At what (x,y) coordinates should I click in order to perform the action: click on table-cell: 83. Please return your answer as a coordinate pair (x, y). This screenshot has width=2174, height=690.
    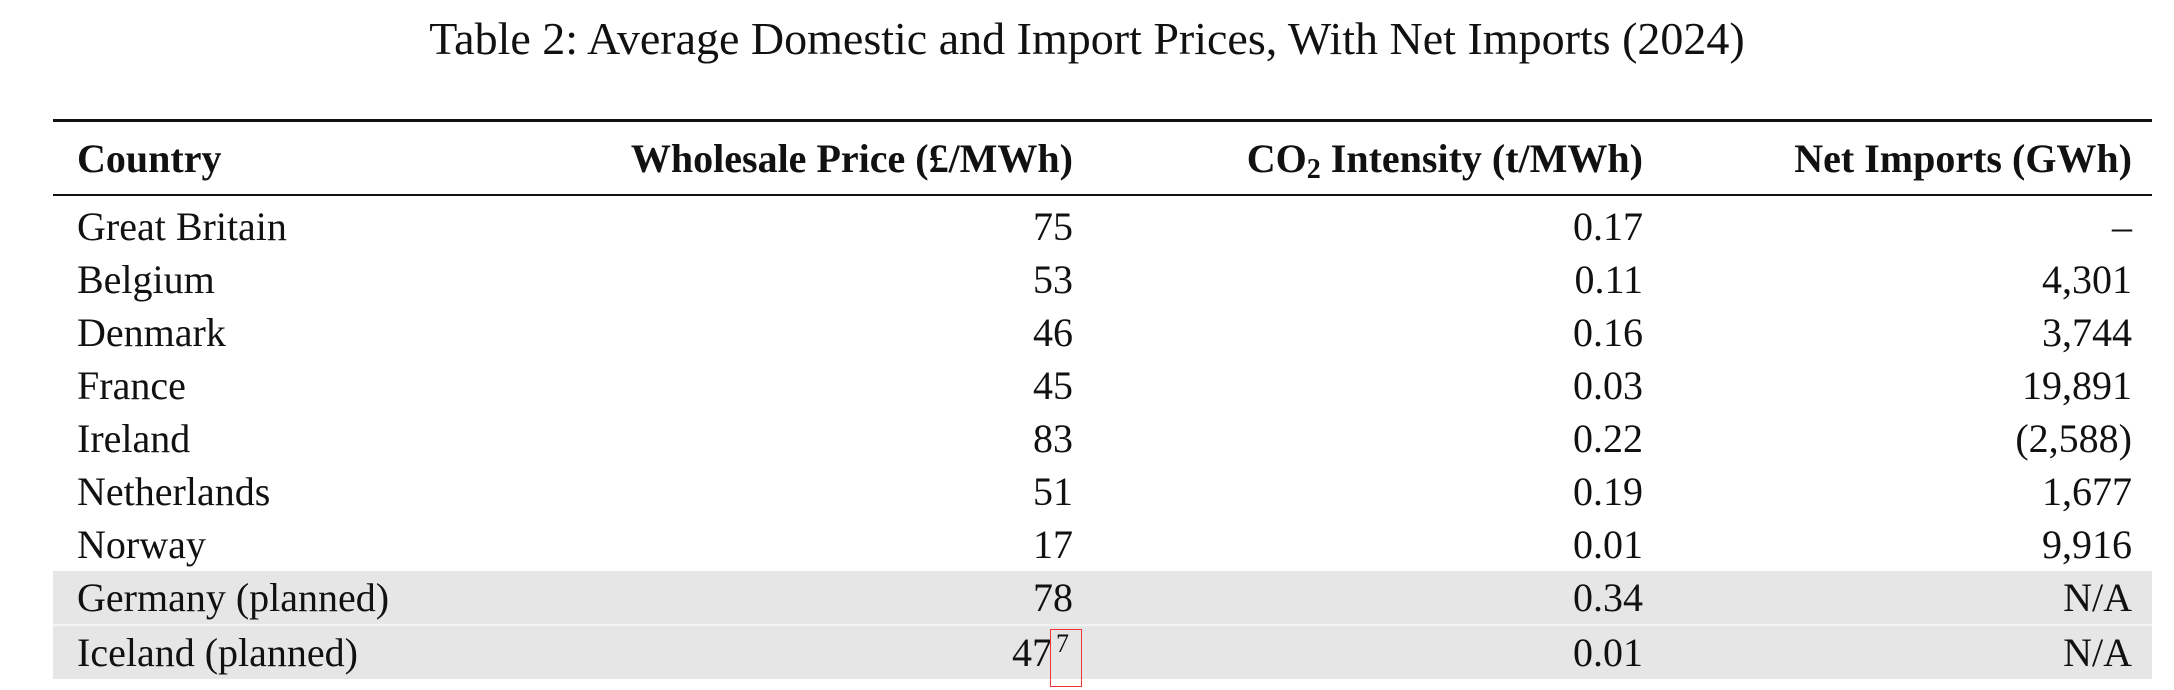
    Looking at the image, I should click on (1053, 438).